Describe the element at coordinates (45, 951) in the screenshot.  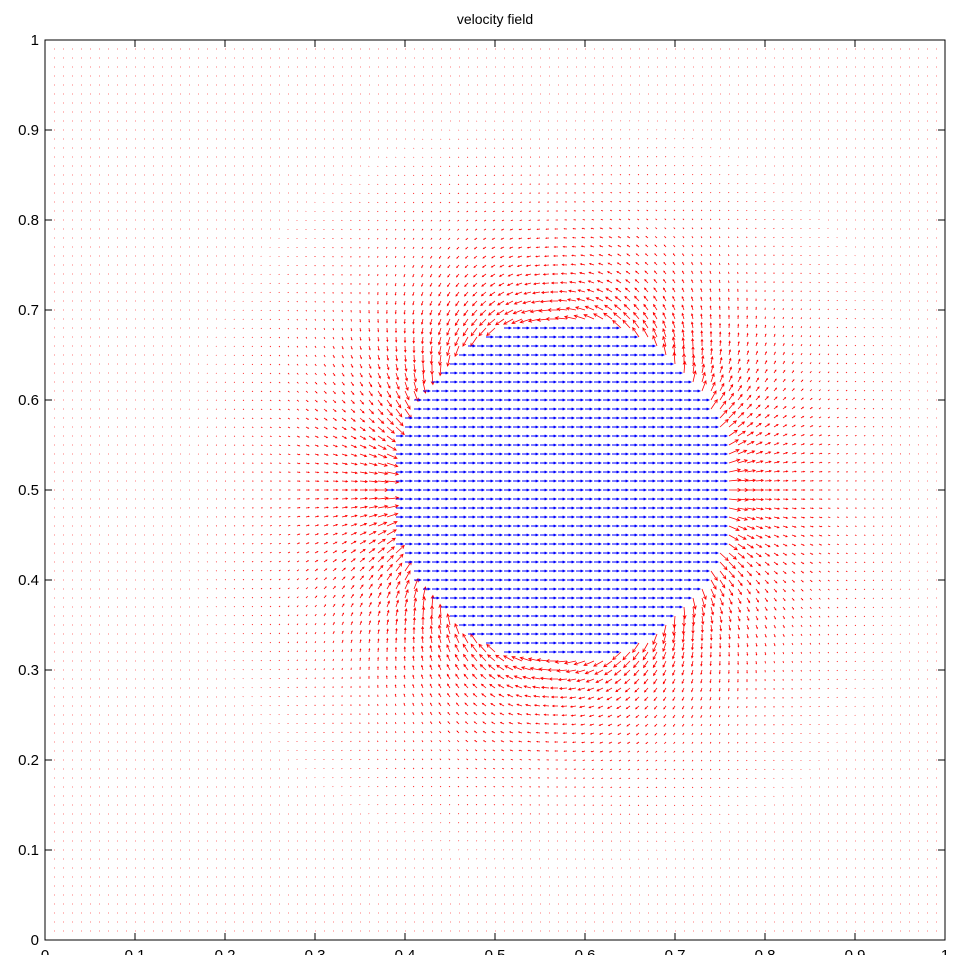
I see `x-tick-label: 0` at that location.